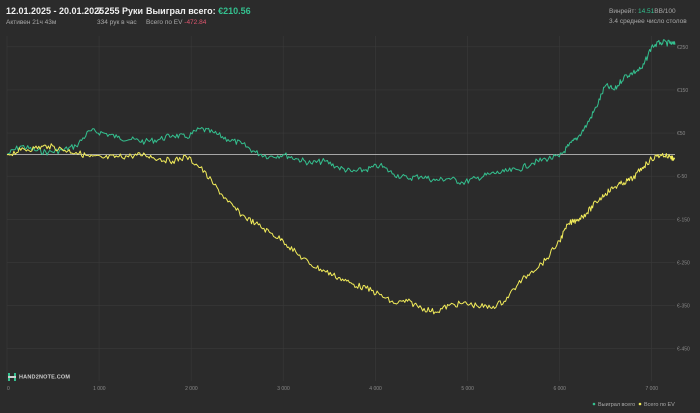  What do you see at coordinates (332, 389) in the screenshot?
I see `x-axis-ticks: 0 1 000 2 000 3 000 4 000 5 000 6 000 7 000` at bounding box center [332, 389].